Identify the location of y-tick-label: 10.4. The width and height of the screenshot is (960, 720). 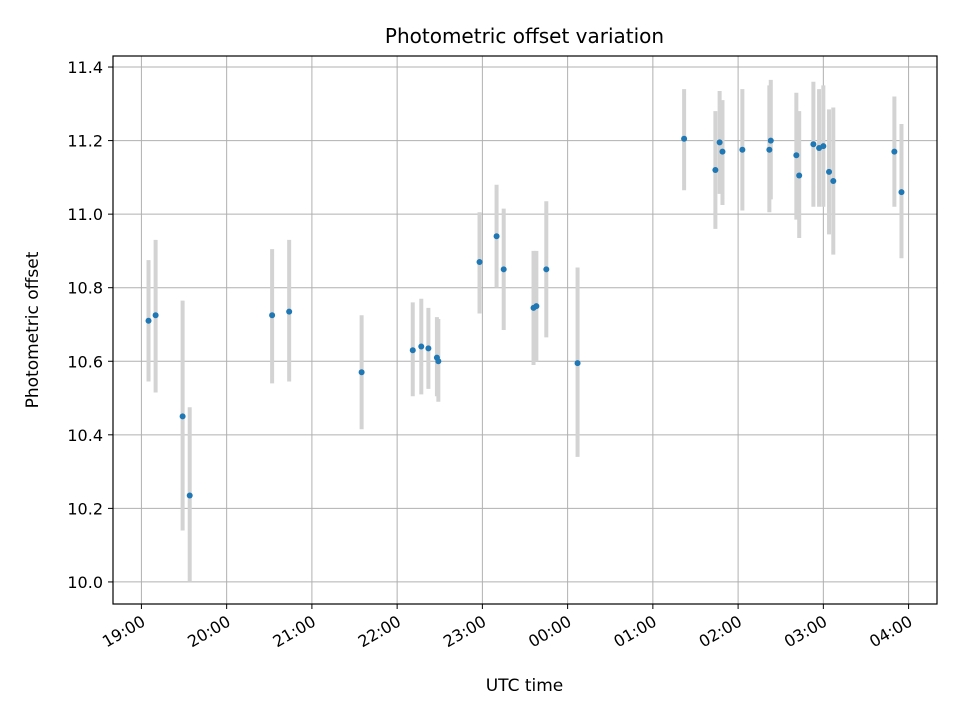
(85, 435).